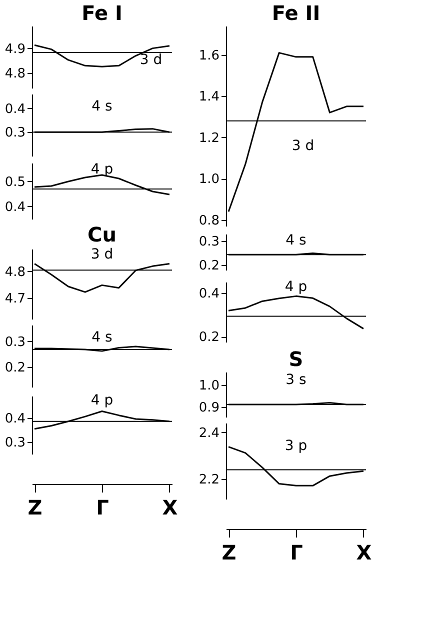 This screenshot has width=427, height=623. I want to click on y-tick-label: 1.2, so click(209, 138).